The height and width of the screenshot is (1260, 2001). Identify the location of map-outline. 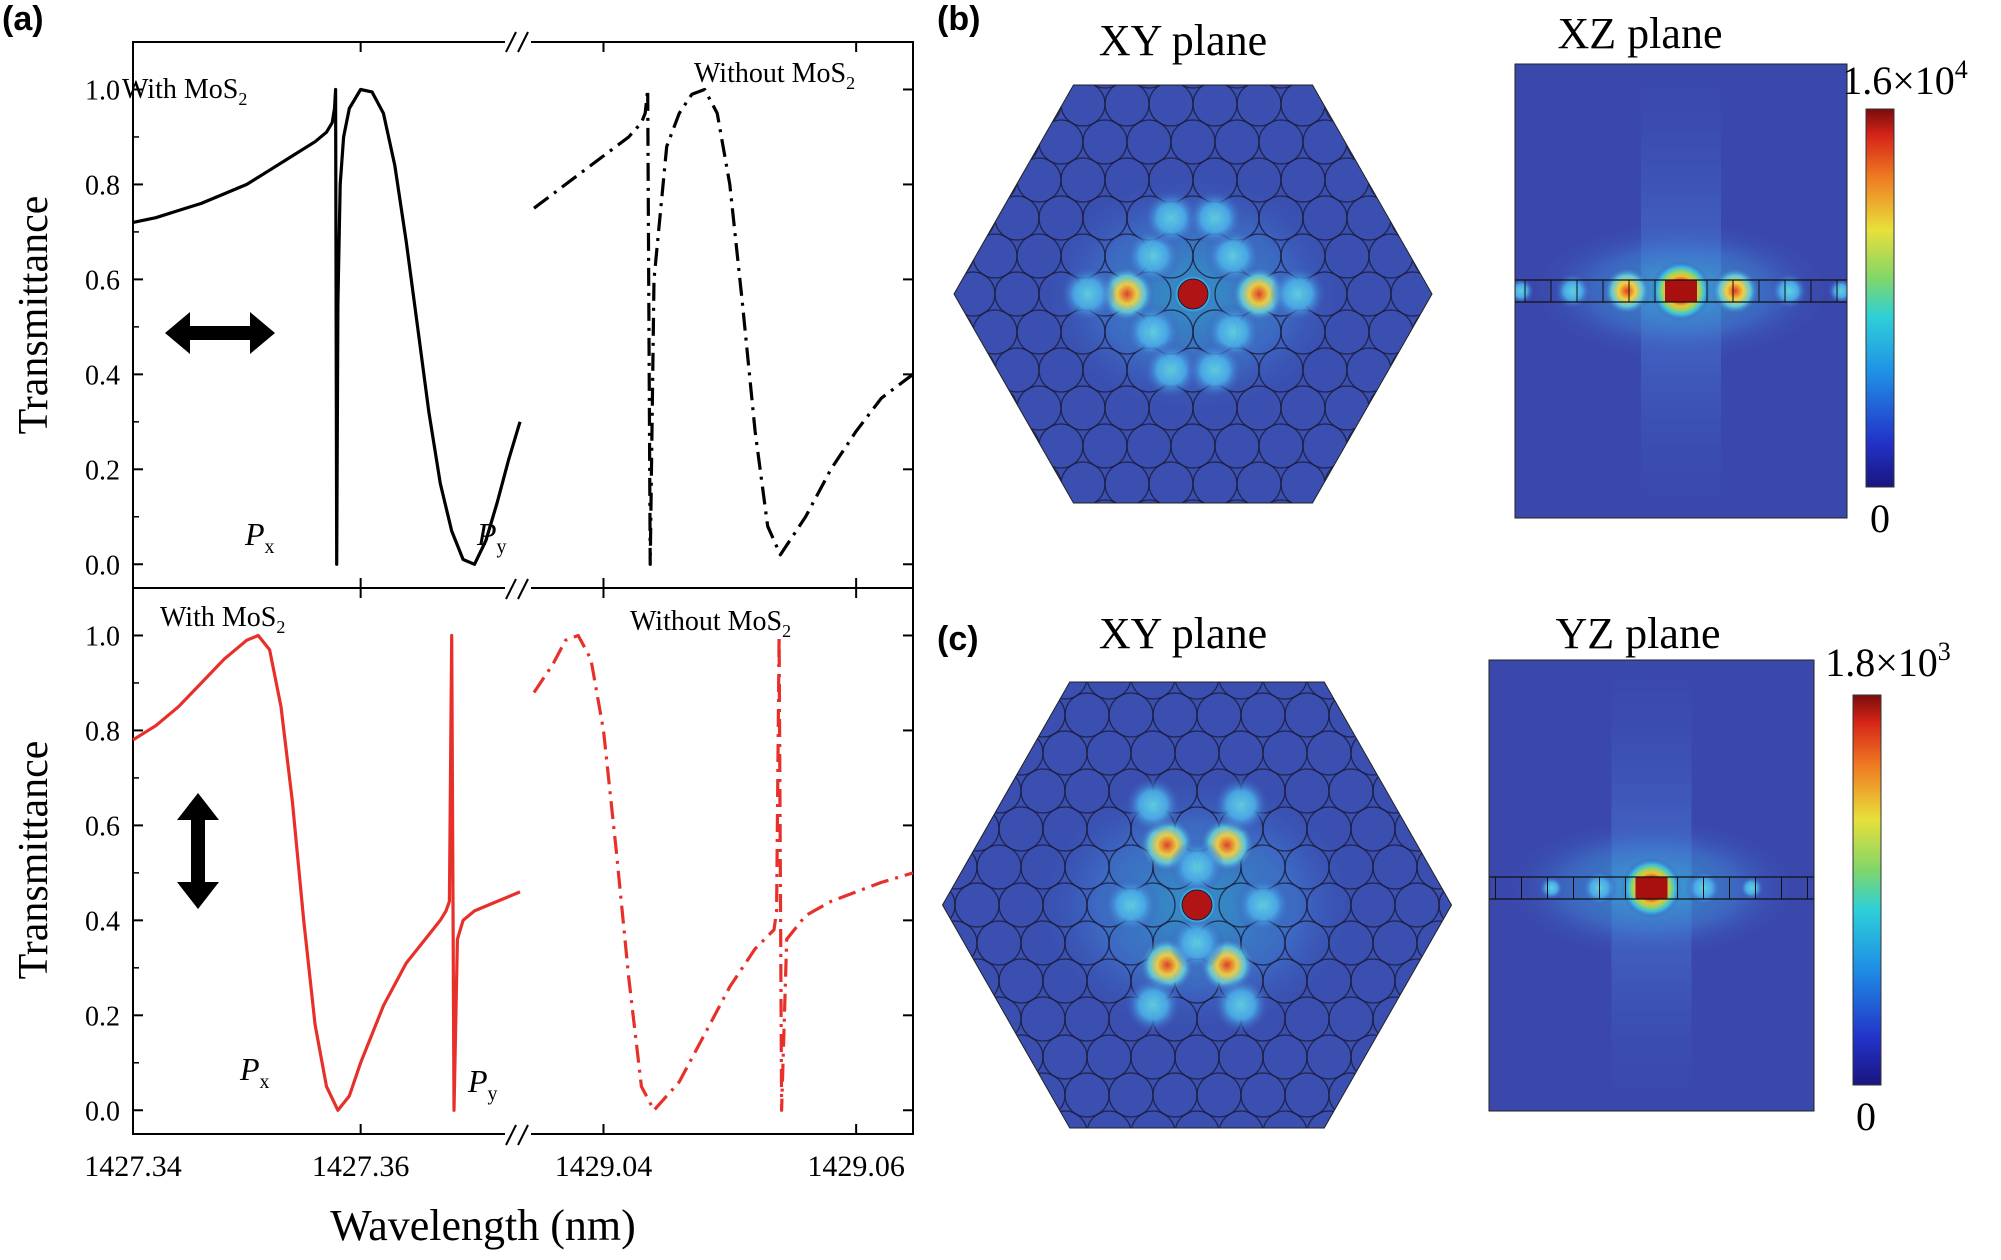
(1651, 885).